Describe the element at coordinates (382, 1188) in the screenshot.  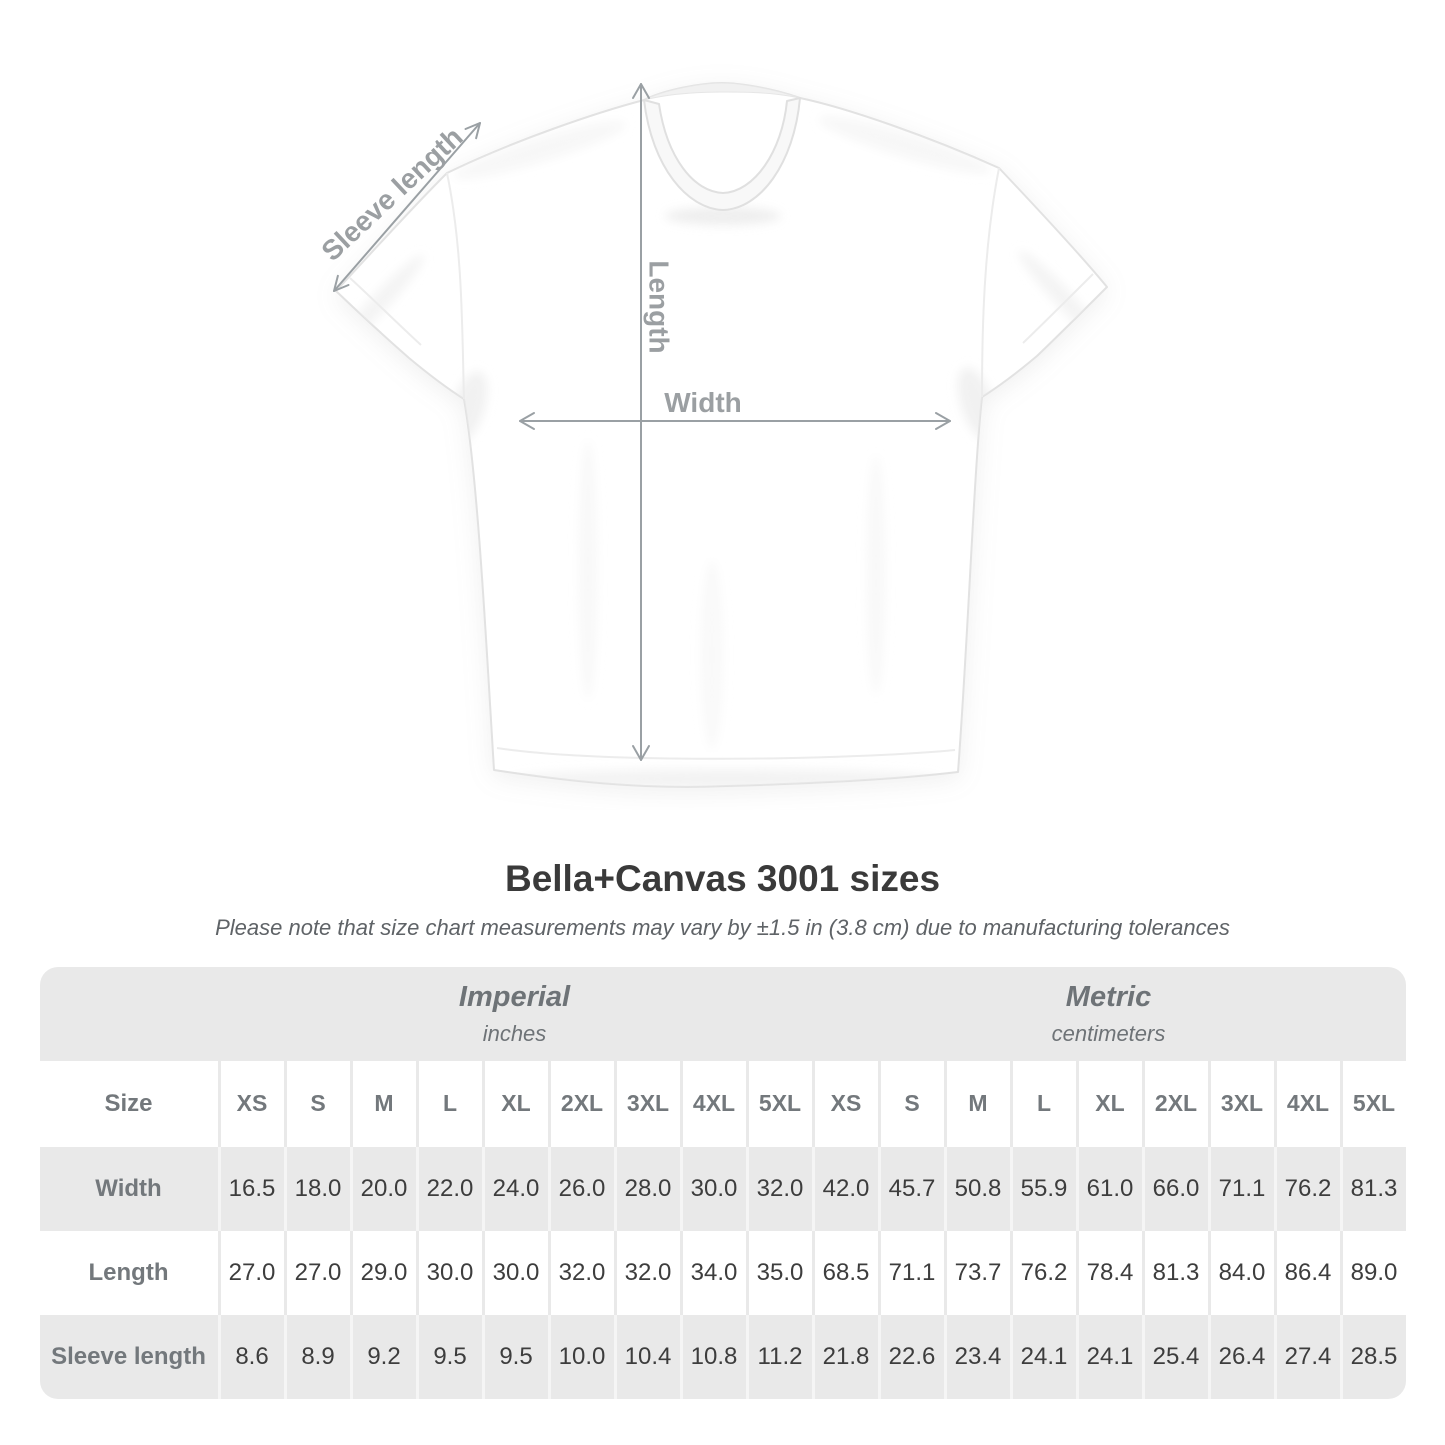
I see `value-cell: 20.0` at that location.